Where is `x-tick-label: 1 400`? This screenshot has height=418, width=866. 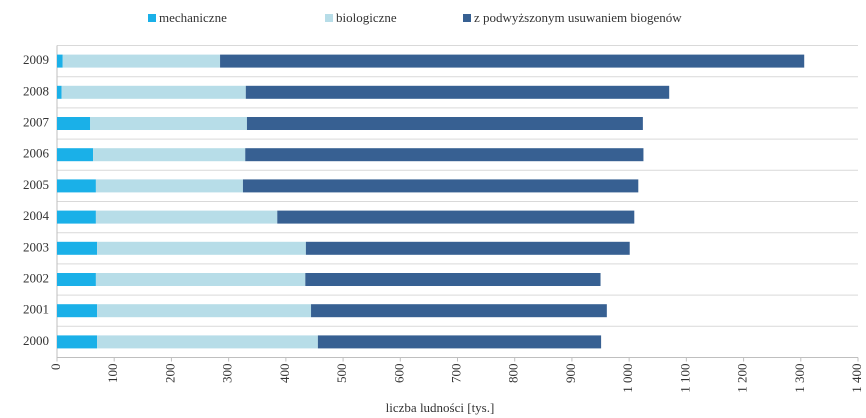
x-tick-label: 1 400 is located at coordinates (856, 378).